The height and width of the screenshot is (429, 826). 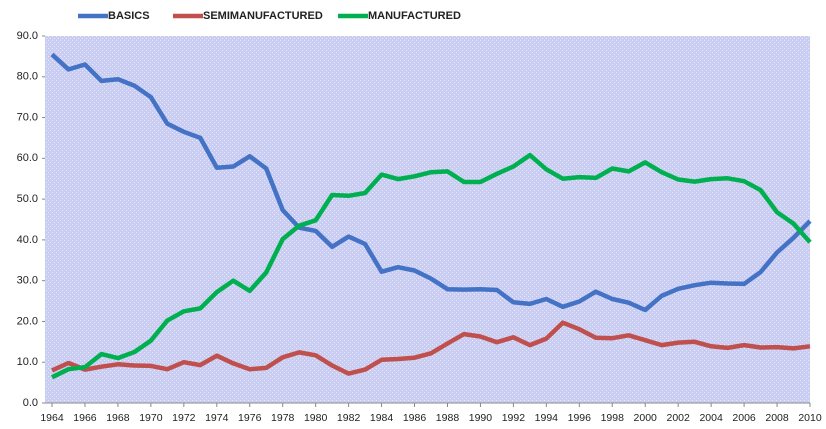 What do you see at coordinates (777, 418) in the screenshot?
I see `x-tick-label: 2008` at bounding box center [777, 418].